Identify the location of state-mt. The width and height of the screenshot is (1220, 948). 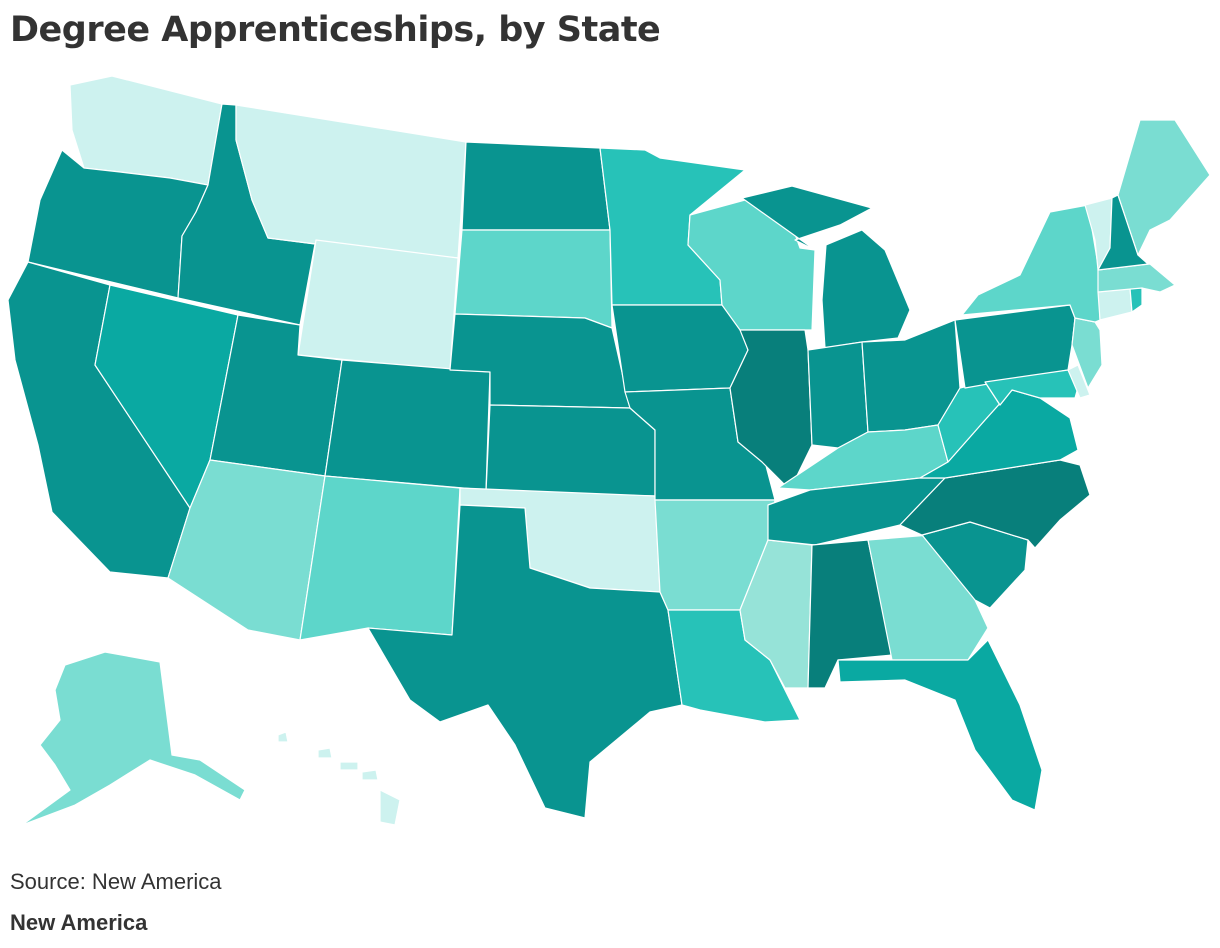
(351, 181).